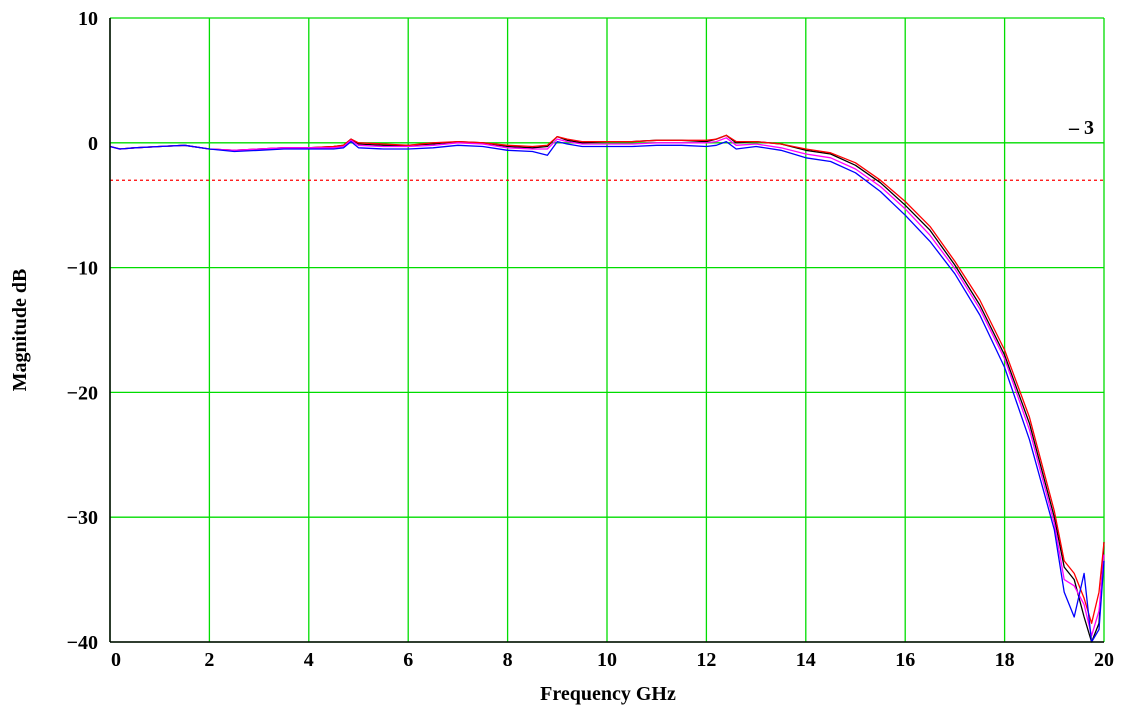  What do you see at coordinates (1005, 660) in the screenshot?
I see `x-tick-label-9: 18` at bounding box center [1005, 660].